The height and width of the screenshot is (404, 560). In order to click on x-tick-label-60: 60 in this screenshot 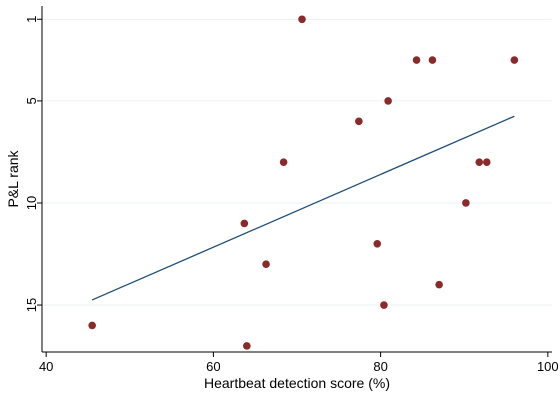, I will do `click(213, 366)`.